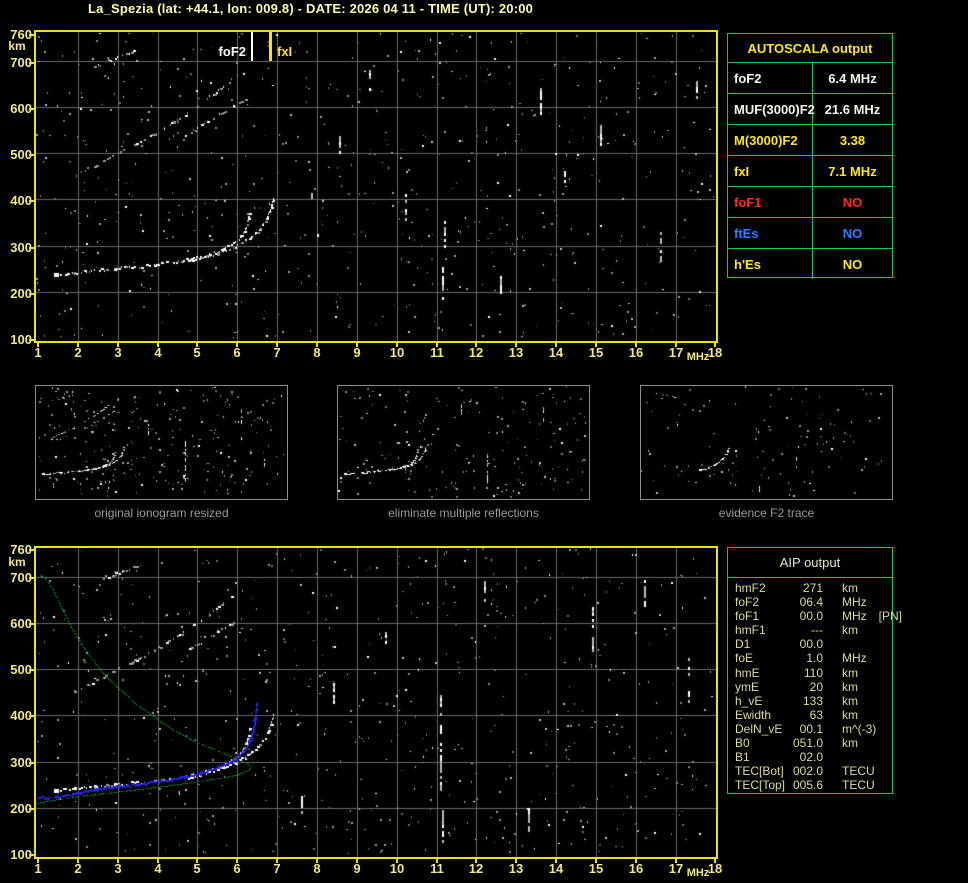 This screenshot has width=968, height=883. I want to click on parameter-unit: MHz, so click(857, 658).